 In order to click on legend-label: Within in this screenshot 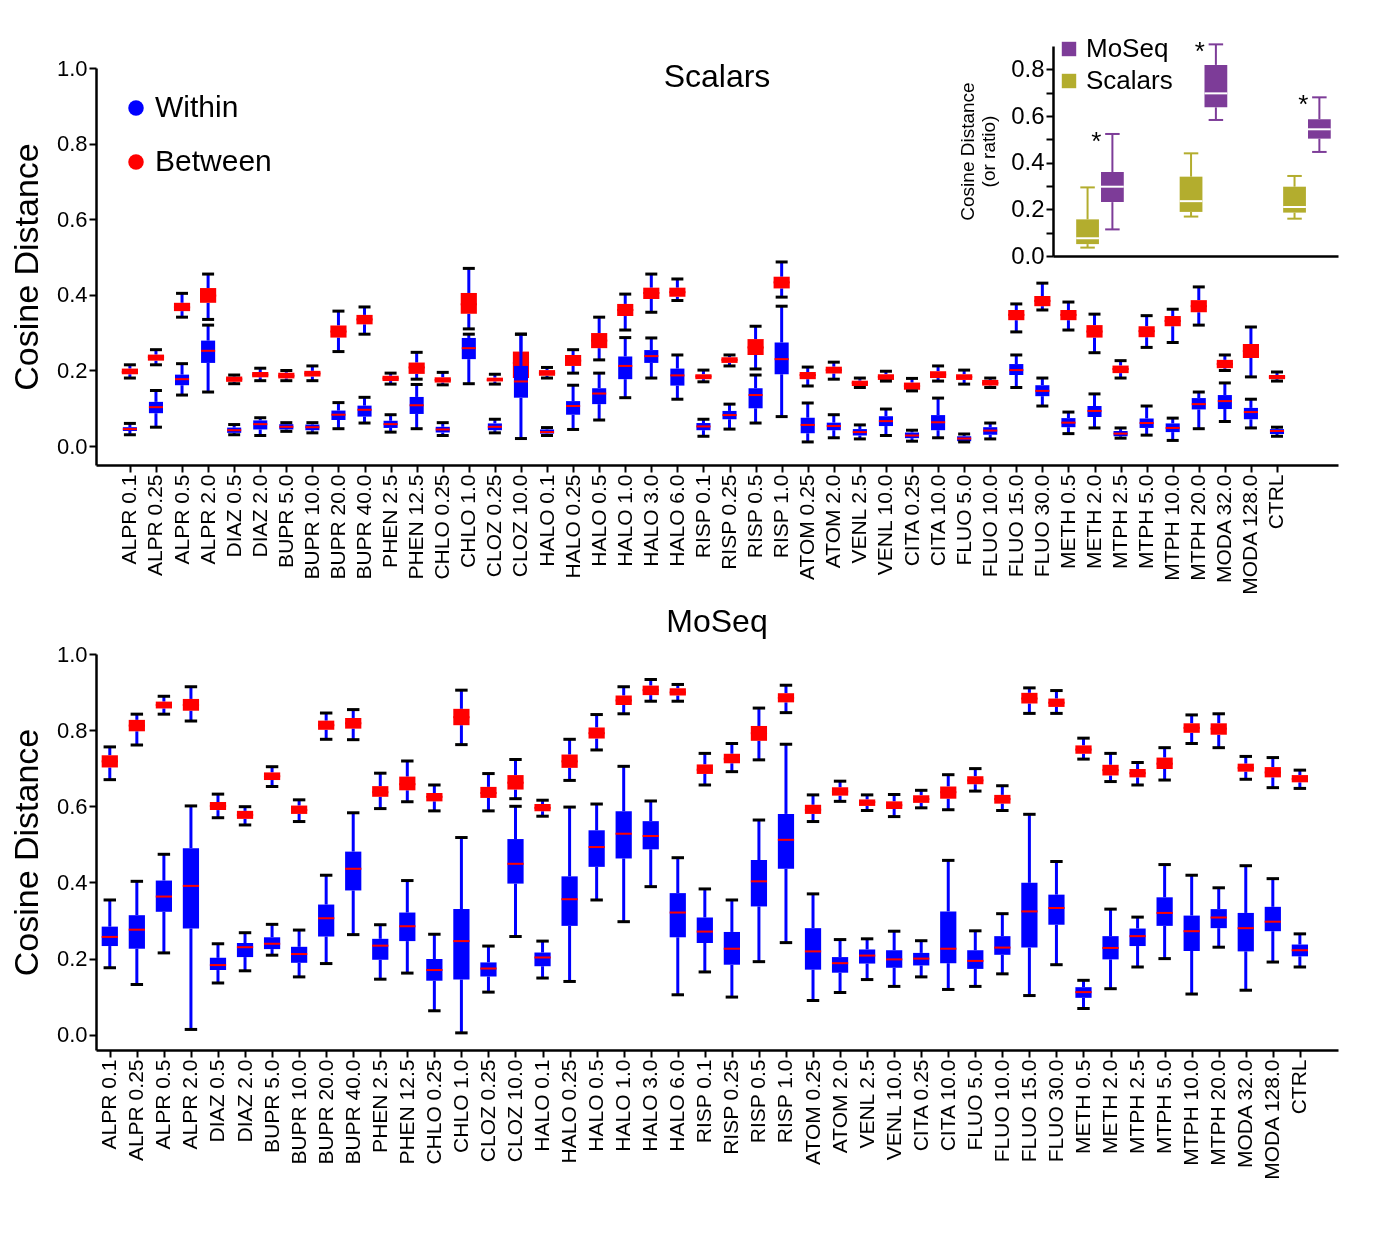, I will do `click(197, 106)`.